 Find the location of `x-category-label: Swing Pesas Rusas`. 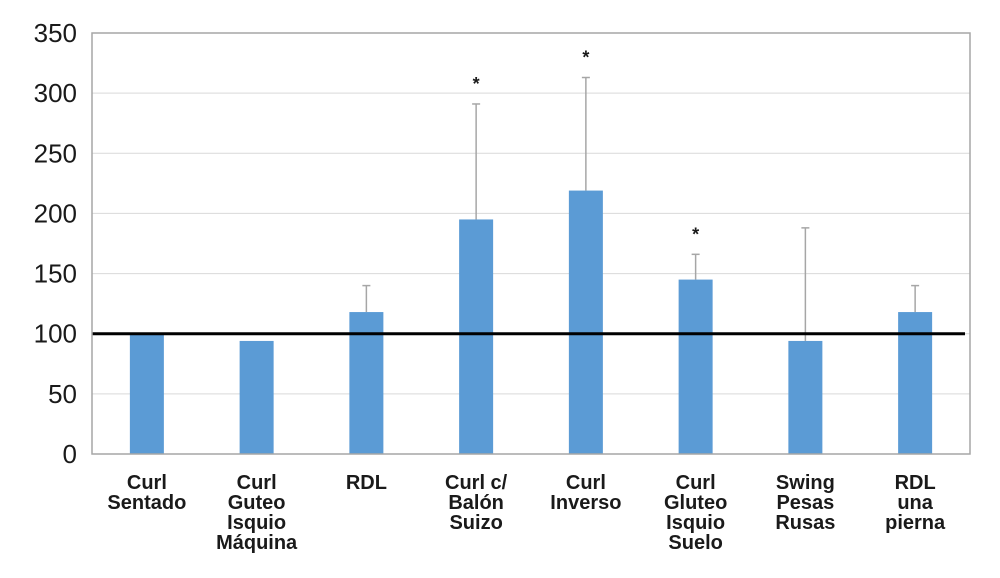

x-category-label: Swing Pesas Rusas is located at coordinates (805, 503).